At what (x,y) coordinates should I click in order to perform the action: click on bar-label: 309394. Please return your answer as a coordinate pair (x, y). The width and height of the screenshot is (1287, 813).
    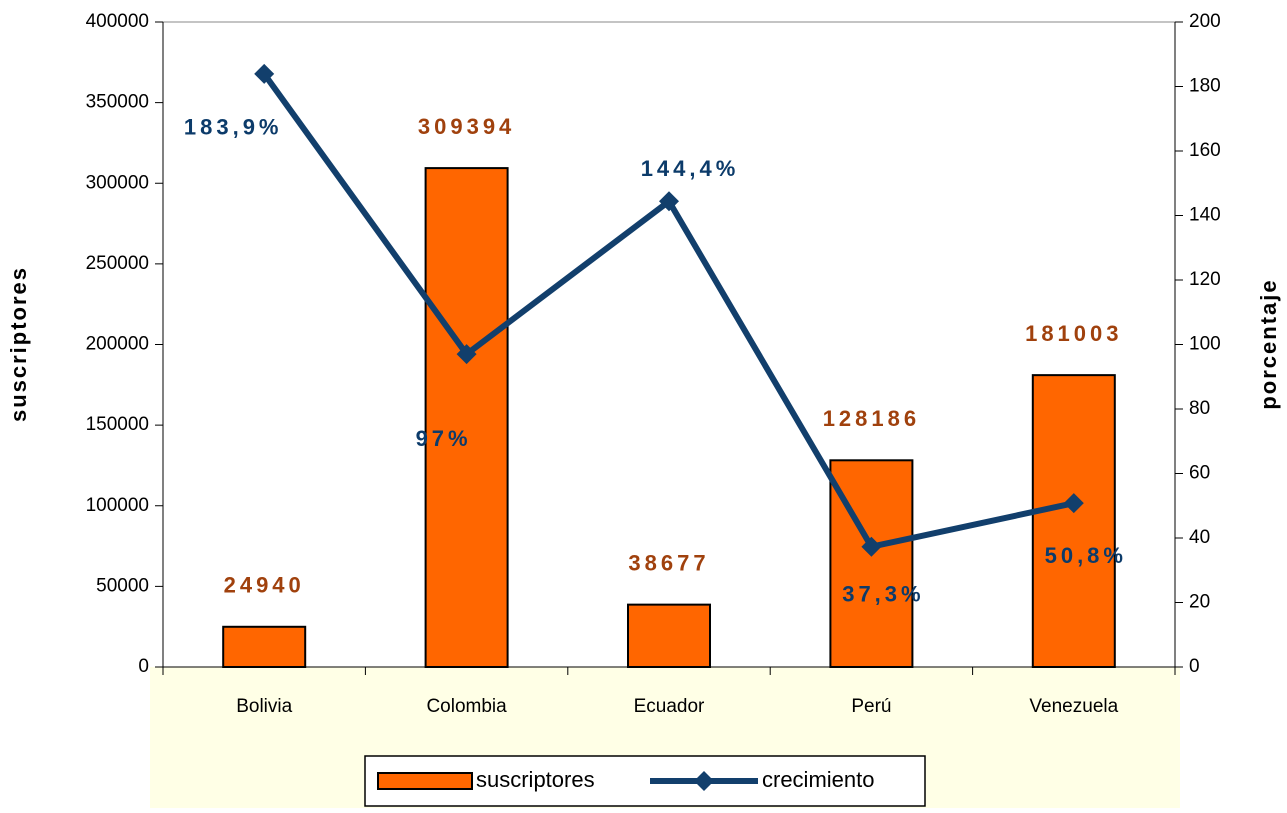
    Looking at the image, I should click on (466, 126).